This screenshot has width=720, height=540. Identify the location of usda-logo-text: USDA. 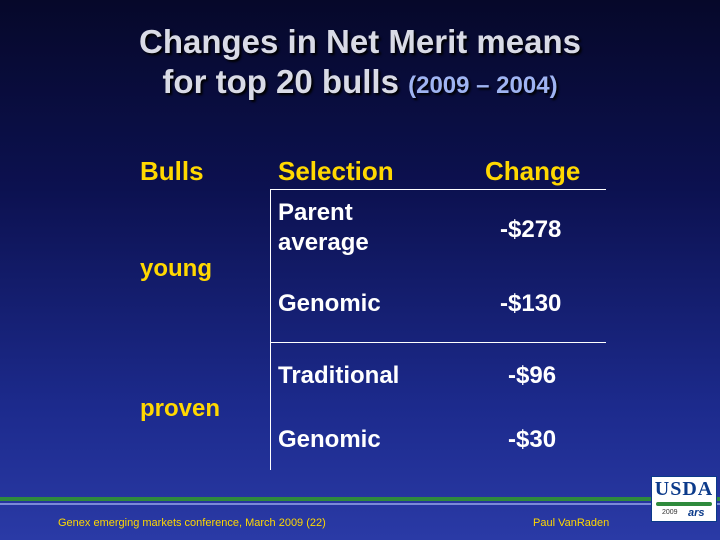
(684, 489).